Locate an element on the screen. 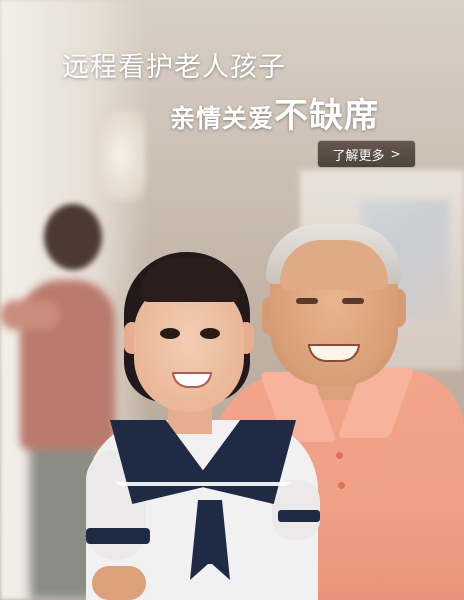  grandfather-hand is located at coordinates (119, 583).